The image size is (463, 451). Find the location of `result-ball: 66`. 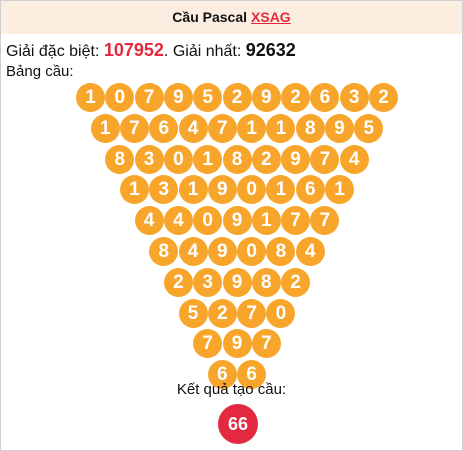

result-ball: 66 is located at coordinates (238, 424).